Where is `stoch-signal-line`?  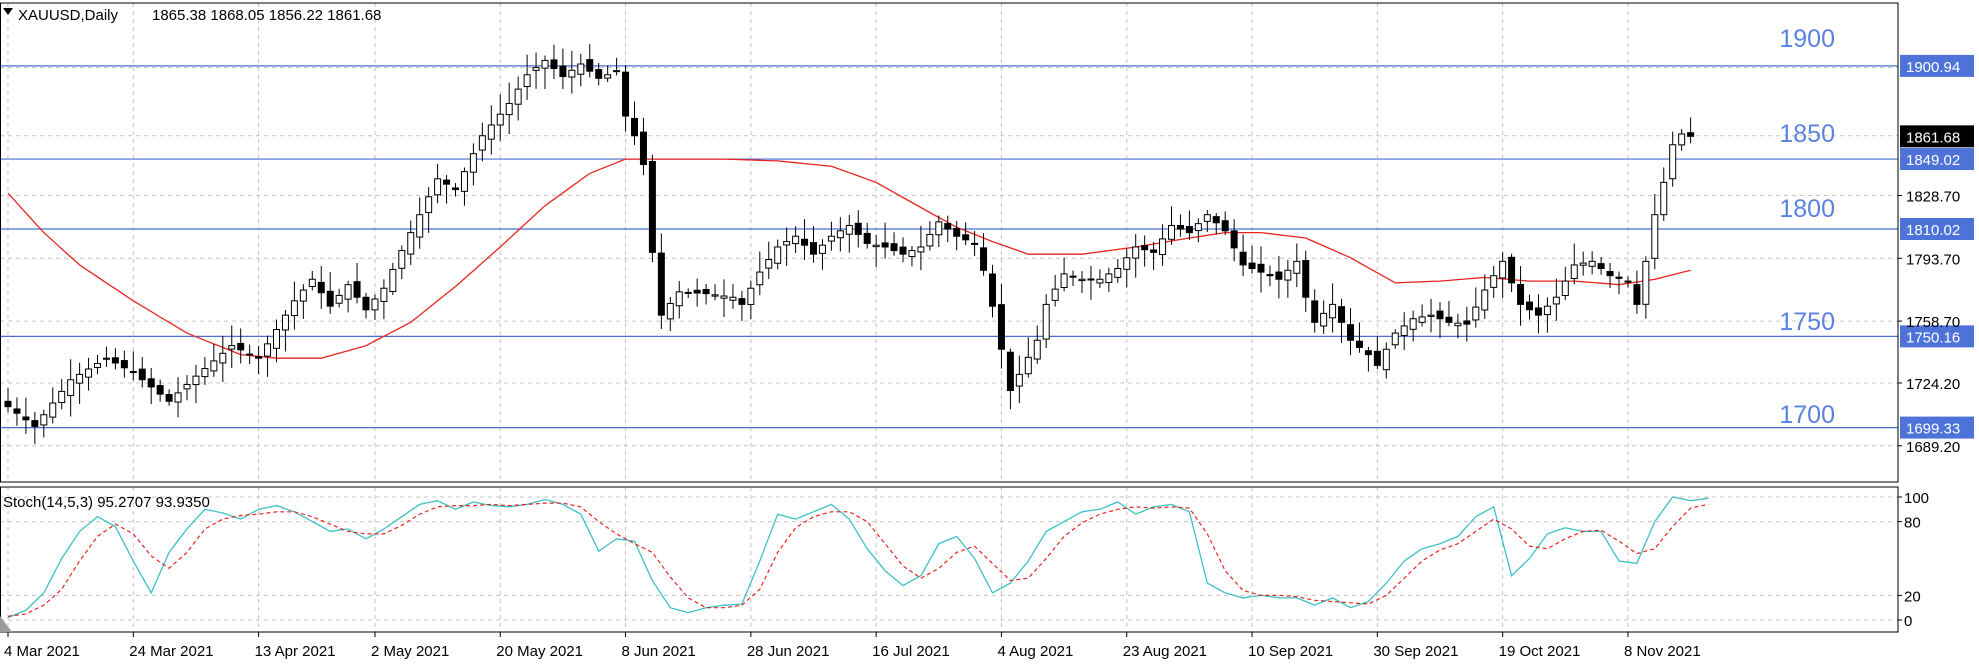
stoch-signal-line is located at coordinates (858, 559).